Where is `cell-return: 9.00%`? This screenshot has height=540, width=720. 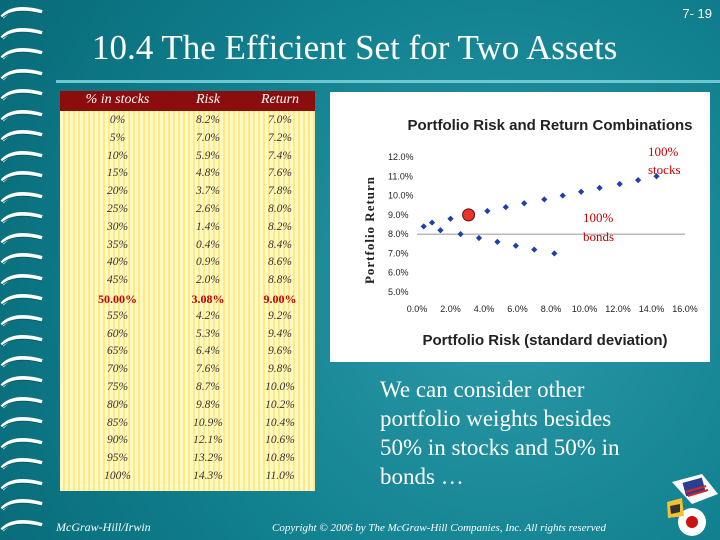 cell-return: 9.00% is located at coordinates (280, 299).